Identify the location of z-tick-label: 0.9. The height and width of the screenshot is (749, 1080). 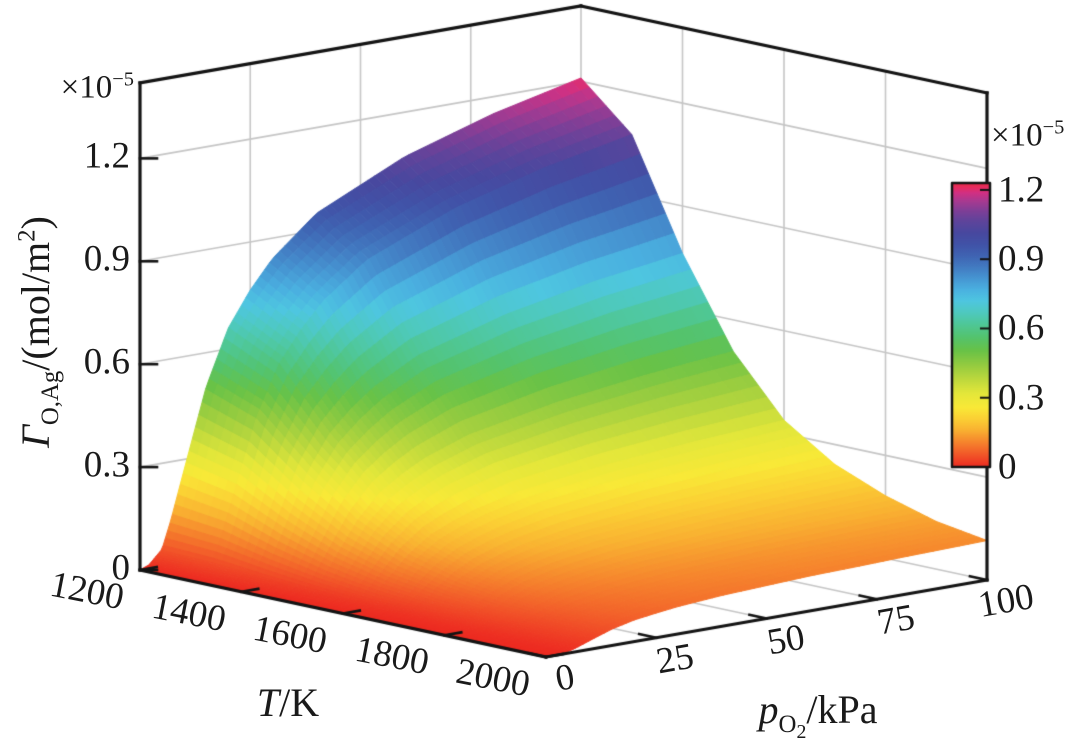
(106, 259).